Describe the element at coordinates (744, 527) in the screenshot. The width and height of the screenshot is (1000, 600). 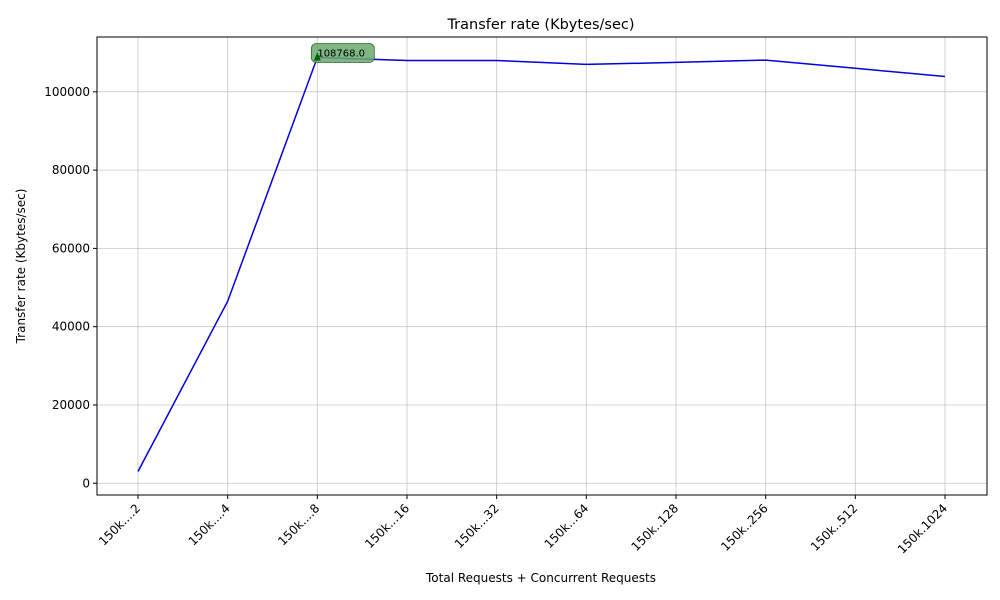
I see `x-tick-label: 150k..256` at that location.